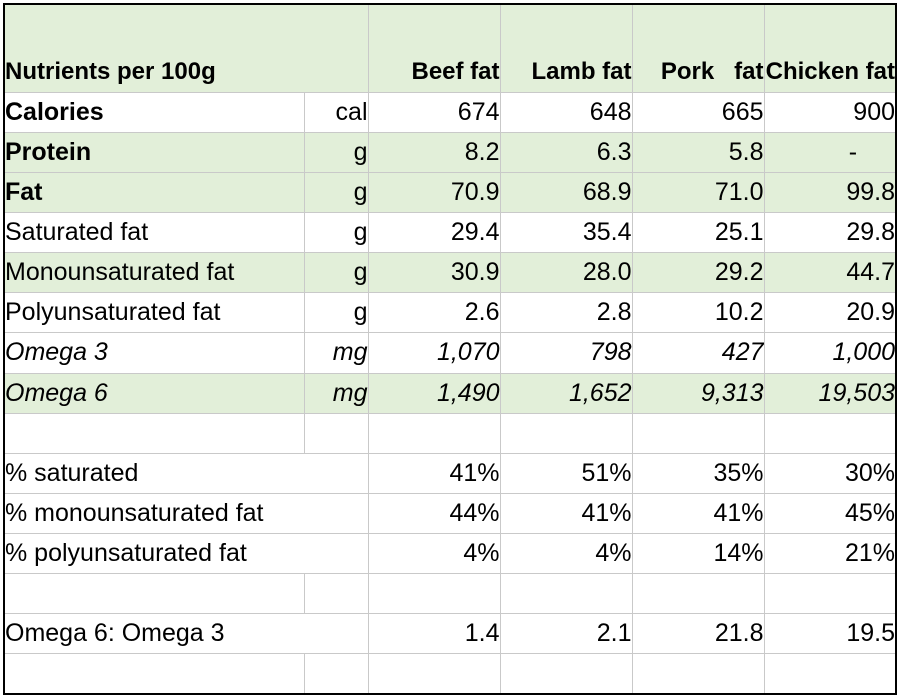  I want to click on col-header-beef: Beef fat, so click(434, 48).